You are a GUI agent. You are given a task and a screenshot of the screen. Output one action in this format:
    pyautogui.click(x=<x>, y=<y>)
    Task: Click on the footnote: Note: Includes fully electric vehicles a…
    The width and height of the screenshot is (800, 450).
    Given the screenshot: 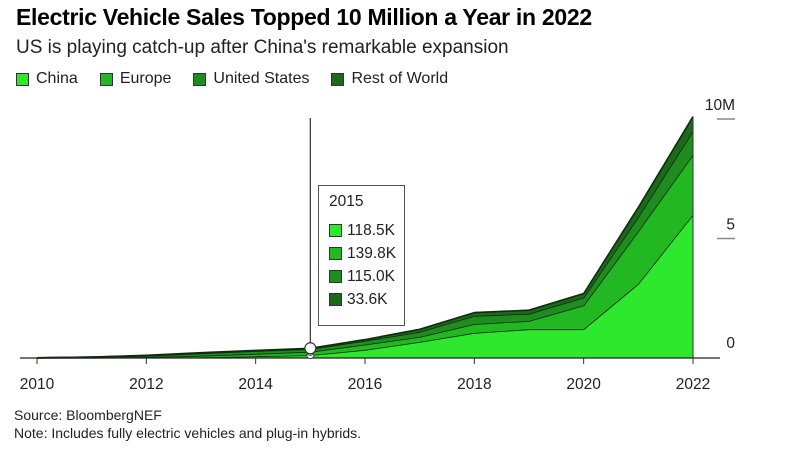 What is the action you would take?
    pyautogui.click(x=188, y=433)
    